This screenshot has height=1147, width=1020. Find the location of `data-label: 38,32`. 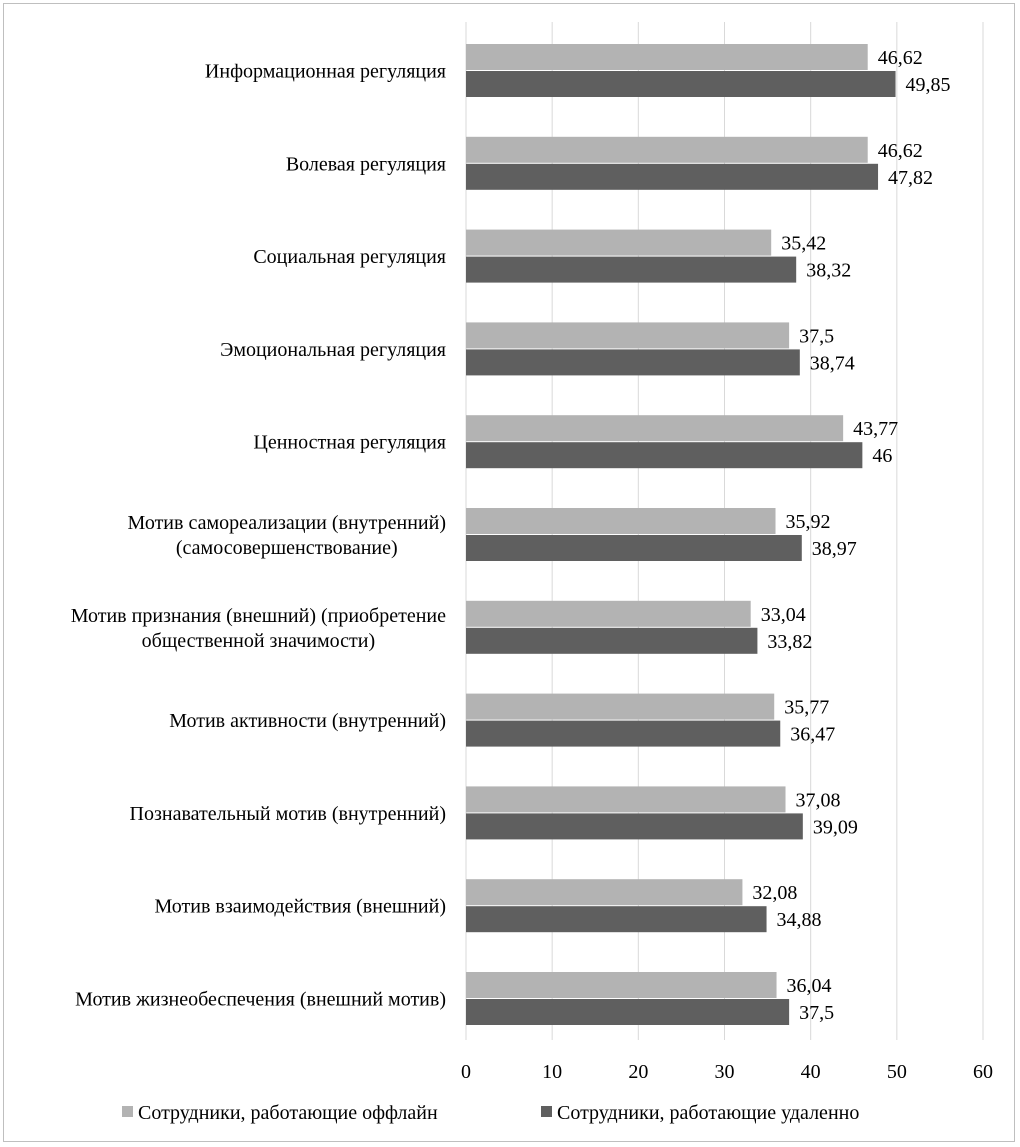

data-label: 38,32 is located at coordinates (828, 271).